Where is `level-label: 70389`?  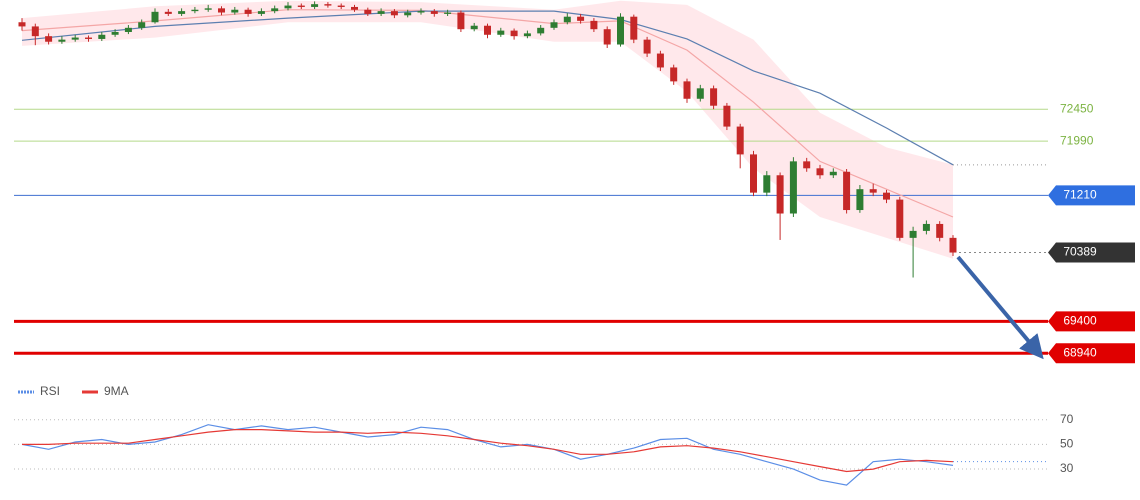 level-label: 70389 is located at coordinates (1080, 252).